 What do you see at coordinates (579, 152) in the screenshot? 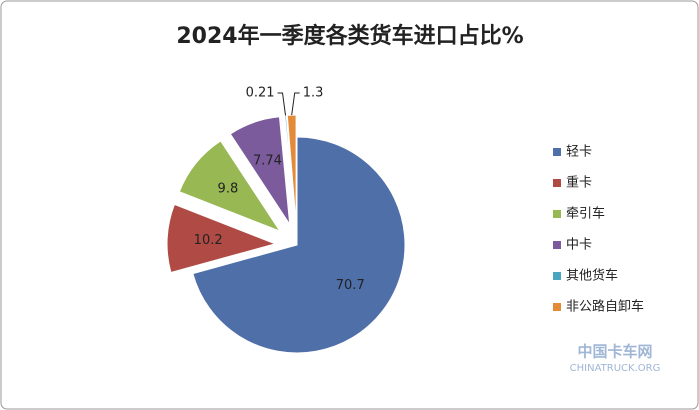
I see `legend-label: 轻卡` at bounding box center [579, 152].